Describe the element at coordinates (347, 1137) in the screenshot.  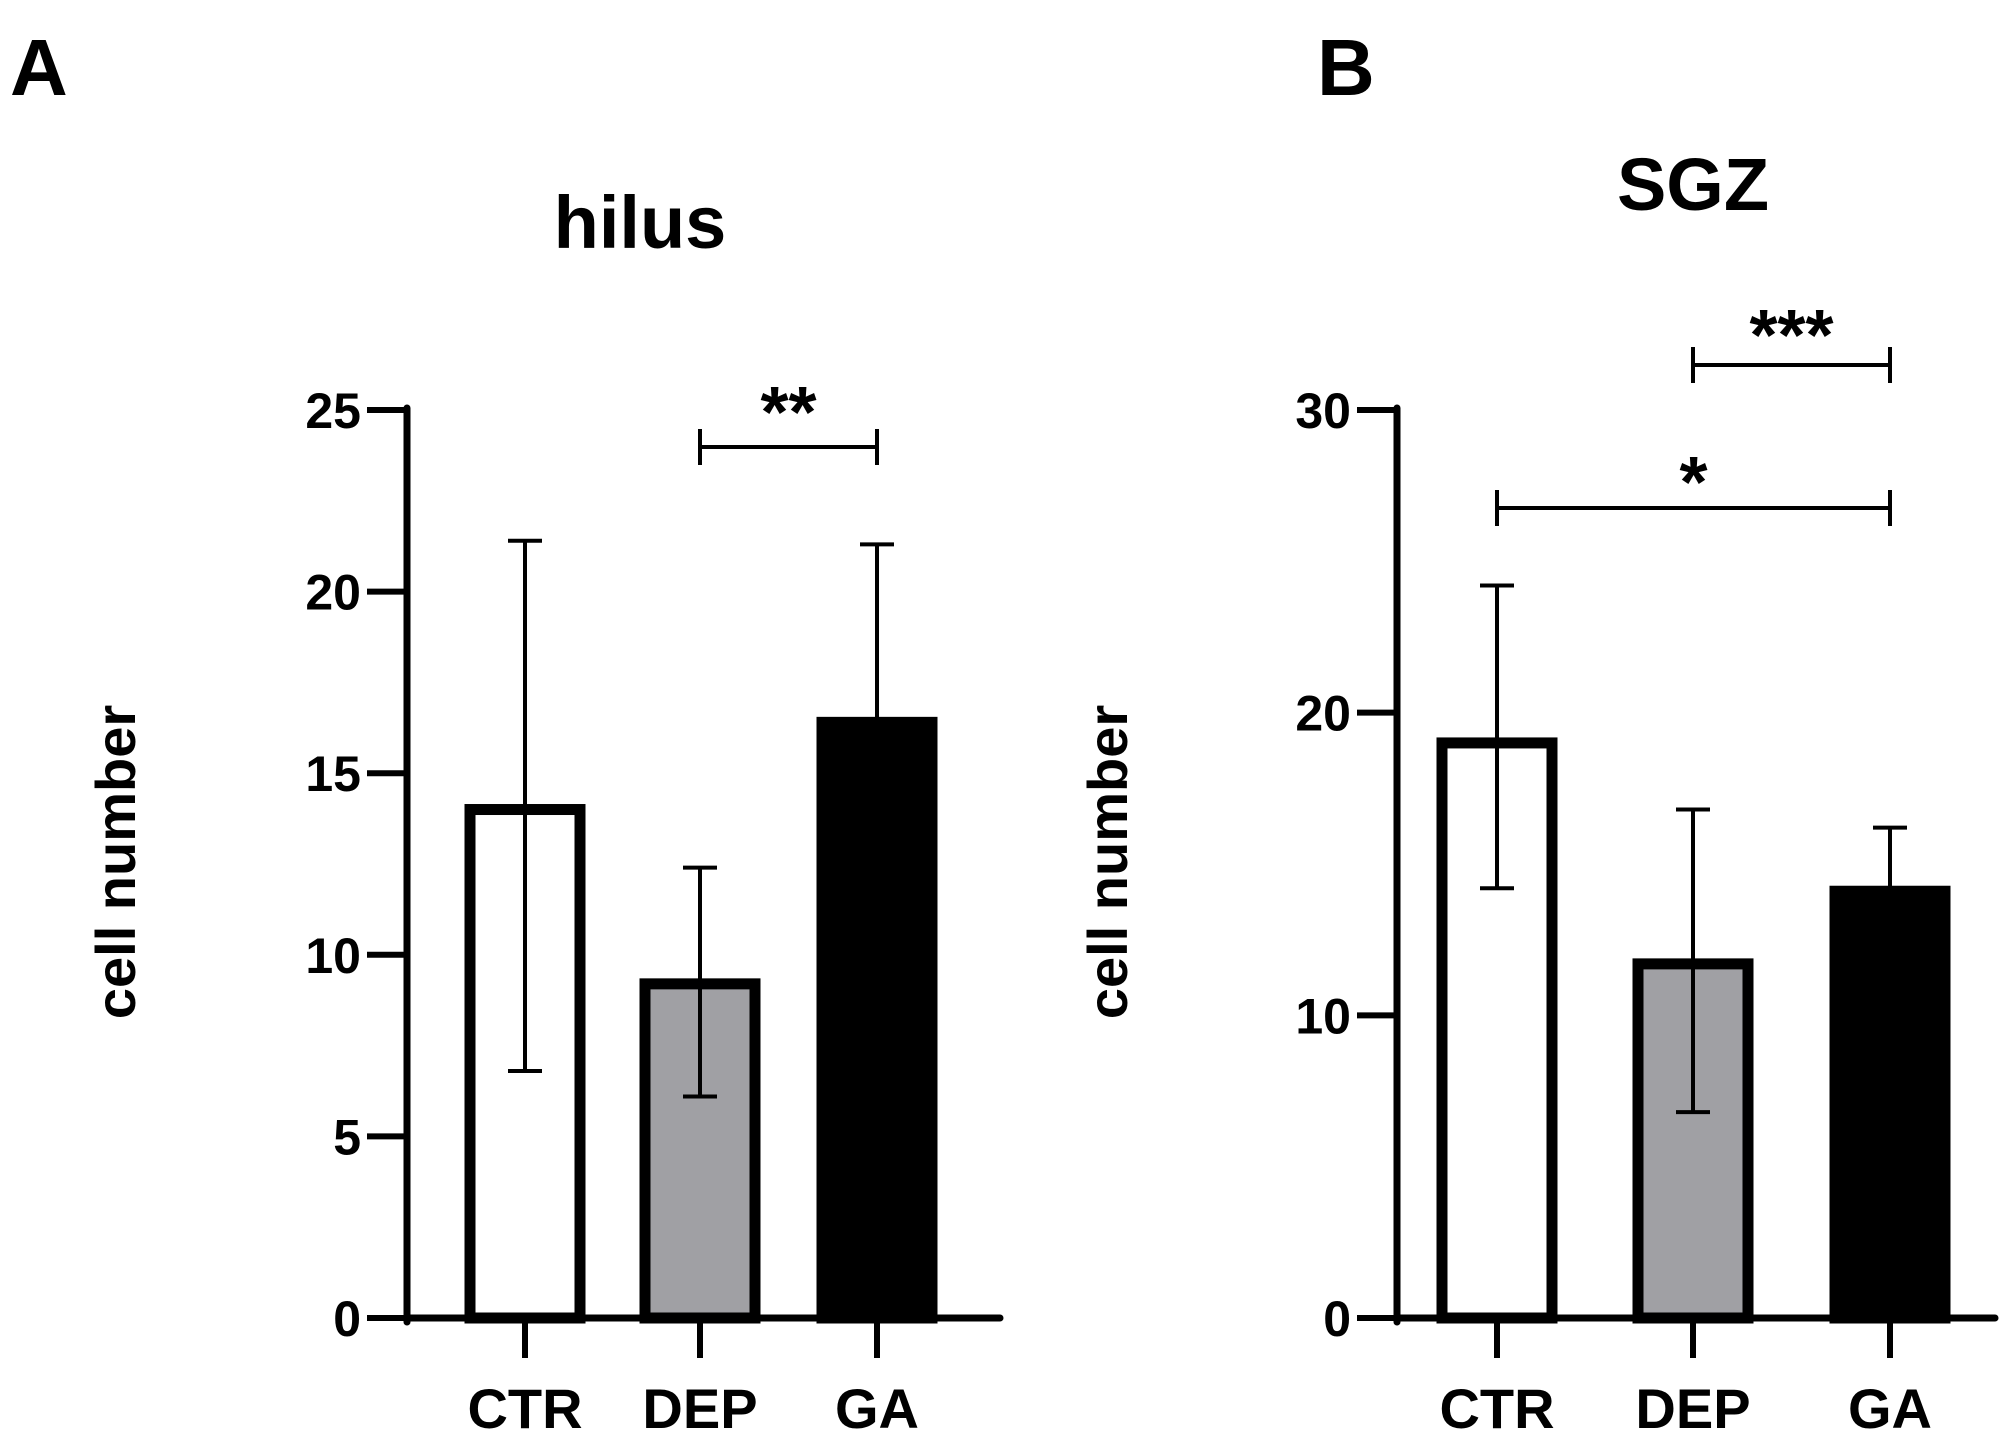
I see `y-tick-label: 5` at that location.